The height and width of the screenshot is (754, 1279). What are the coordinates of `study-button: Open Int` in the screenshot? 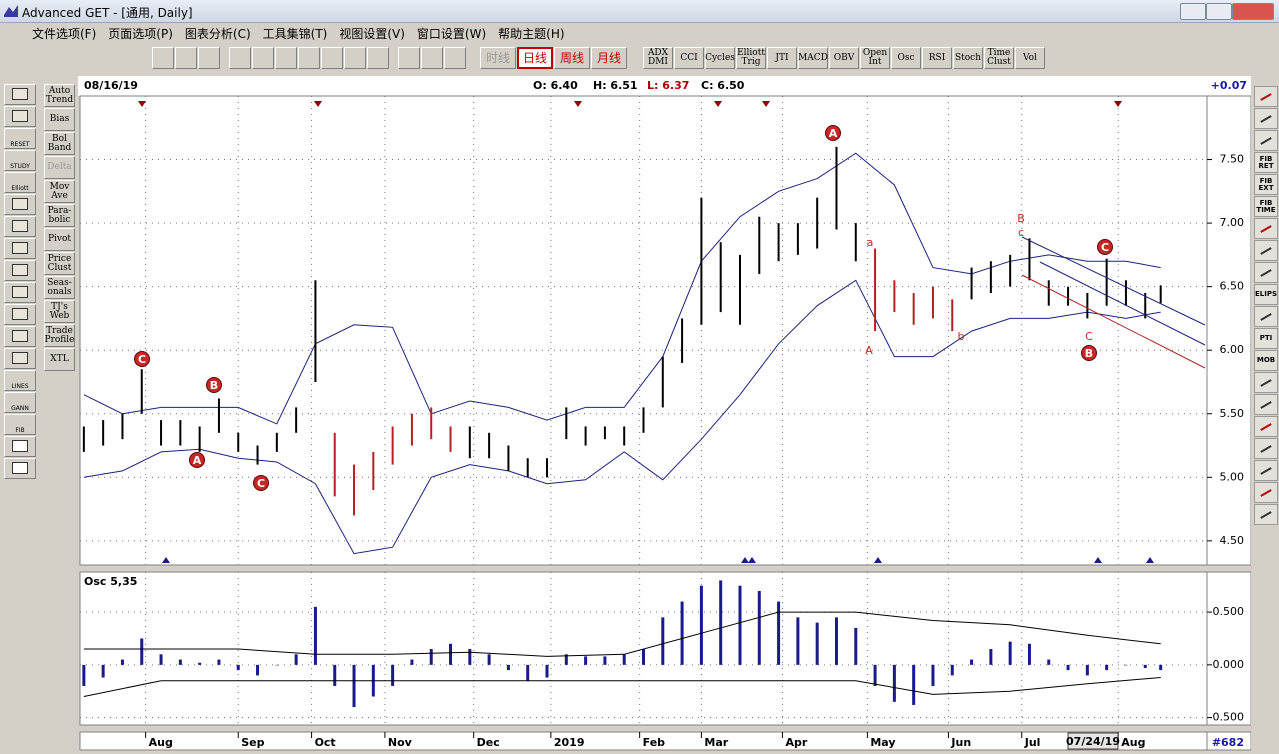 It's located at (875, 58).